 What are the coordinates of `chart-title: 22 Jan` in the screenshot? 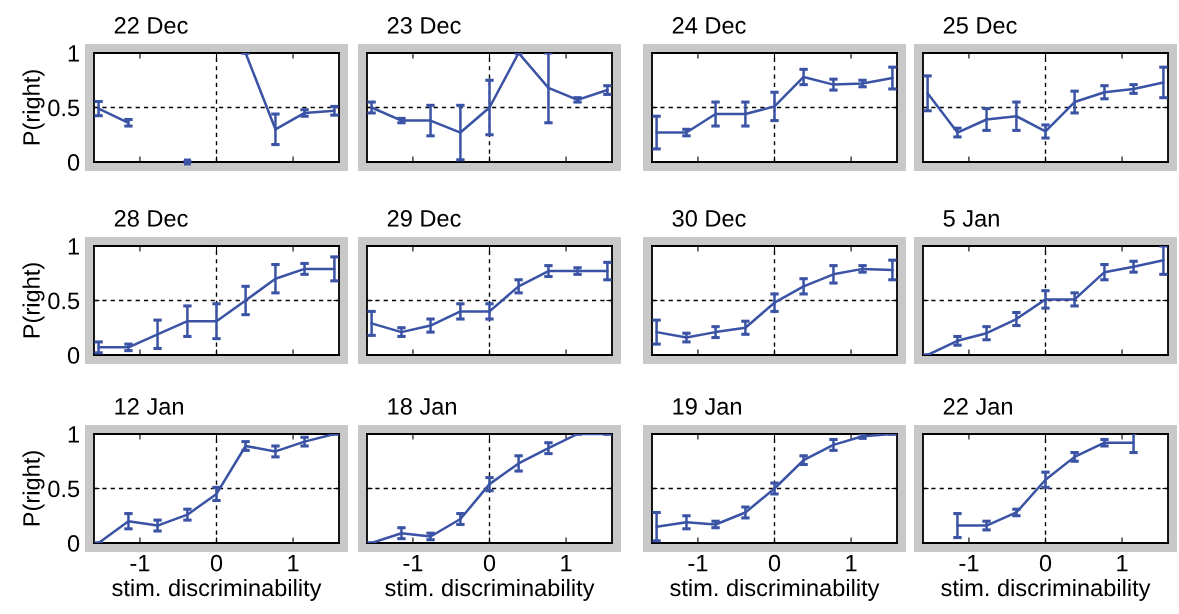 It's located at (977, 406).